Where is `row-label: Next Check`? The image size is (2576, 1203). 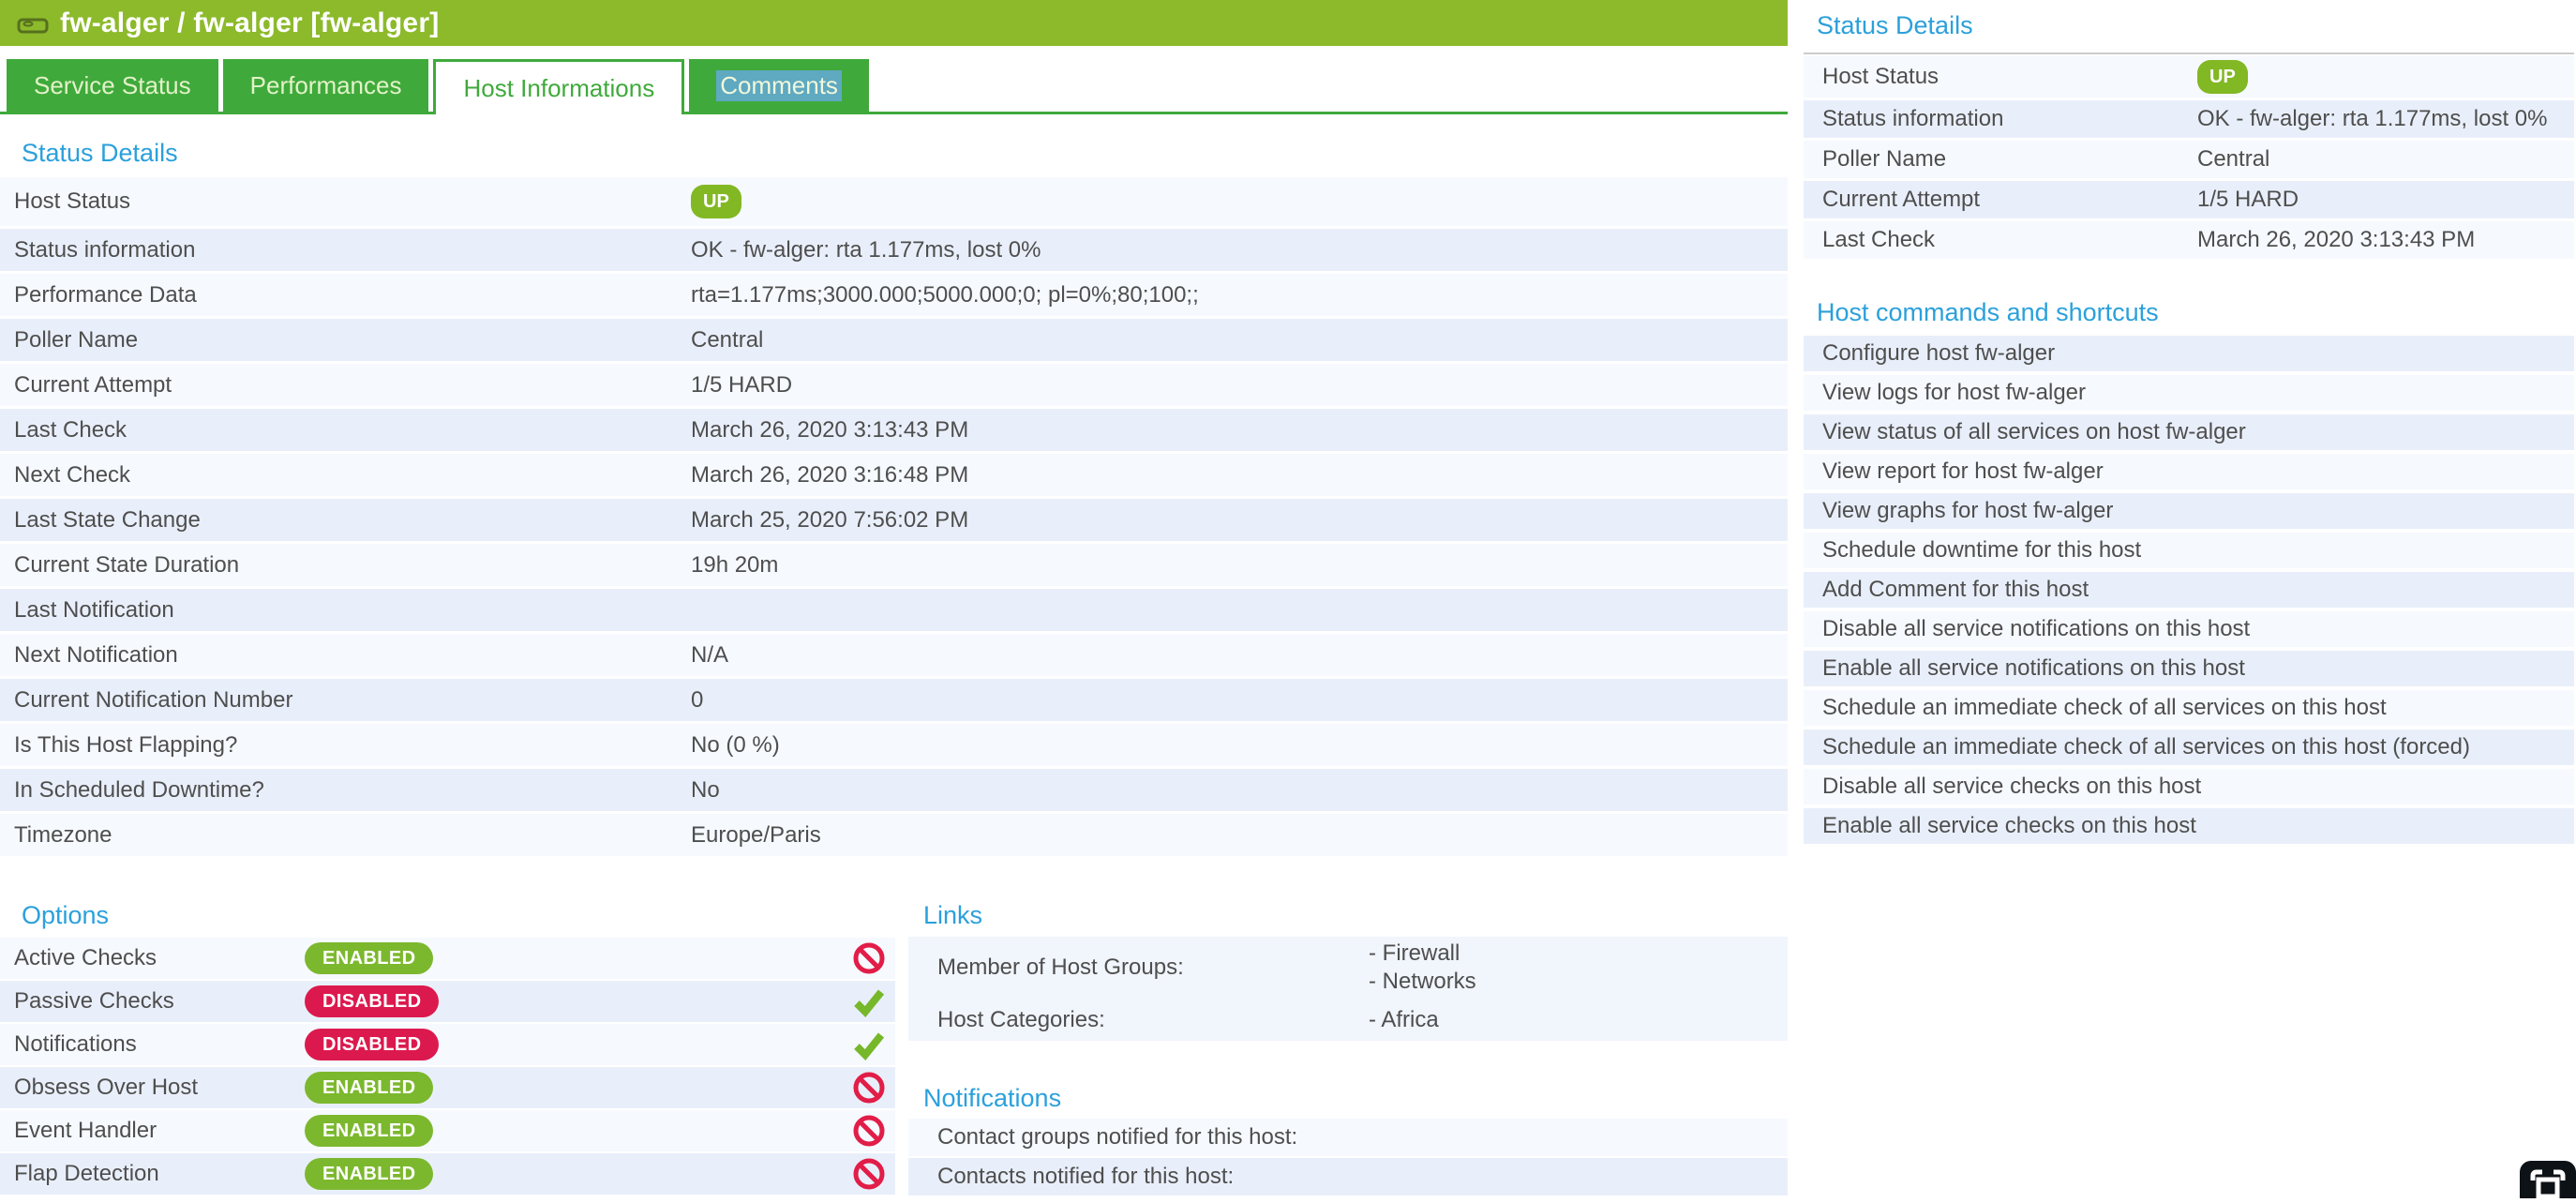 row-label: Next Check is located at coordinates (72, 474).